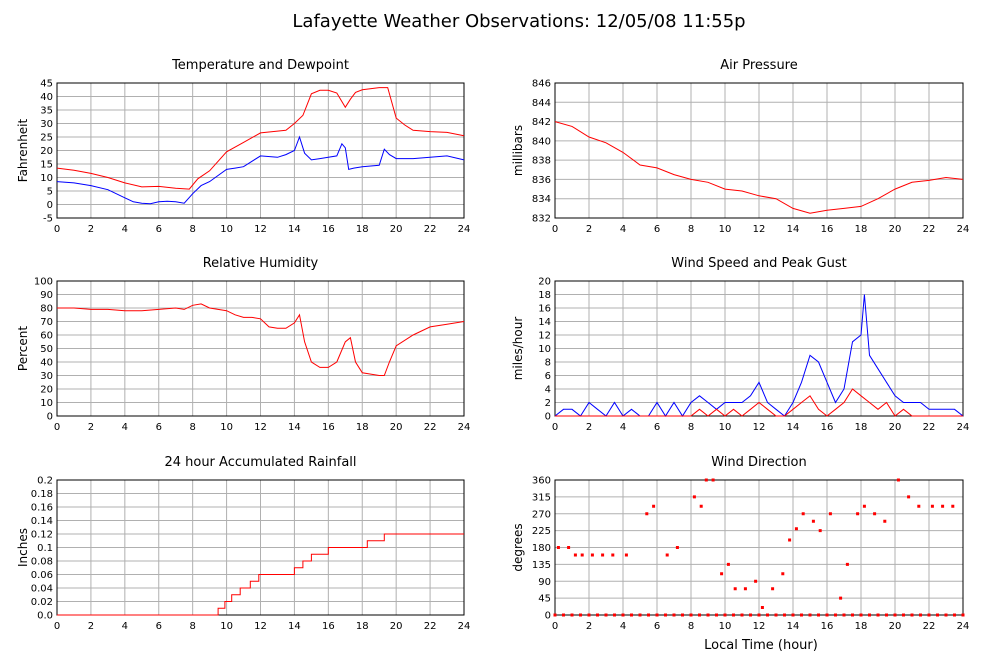 This screenshot has height=659, width=999. Describe the element at coordinates (91, 427) in the screenshot. I see `hum-x-tick-label: 2` at that location.